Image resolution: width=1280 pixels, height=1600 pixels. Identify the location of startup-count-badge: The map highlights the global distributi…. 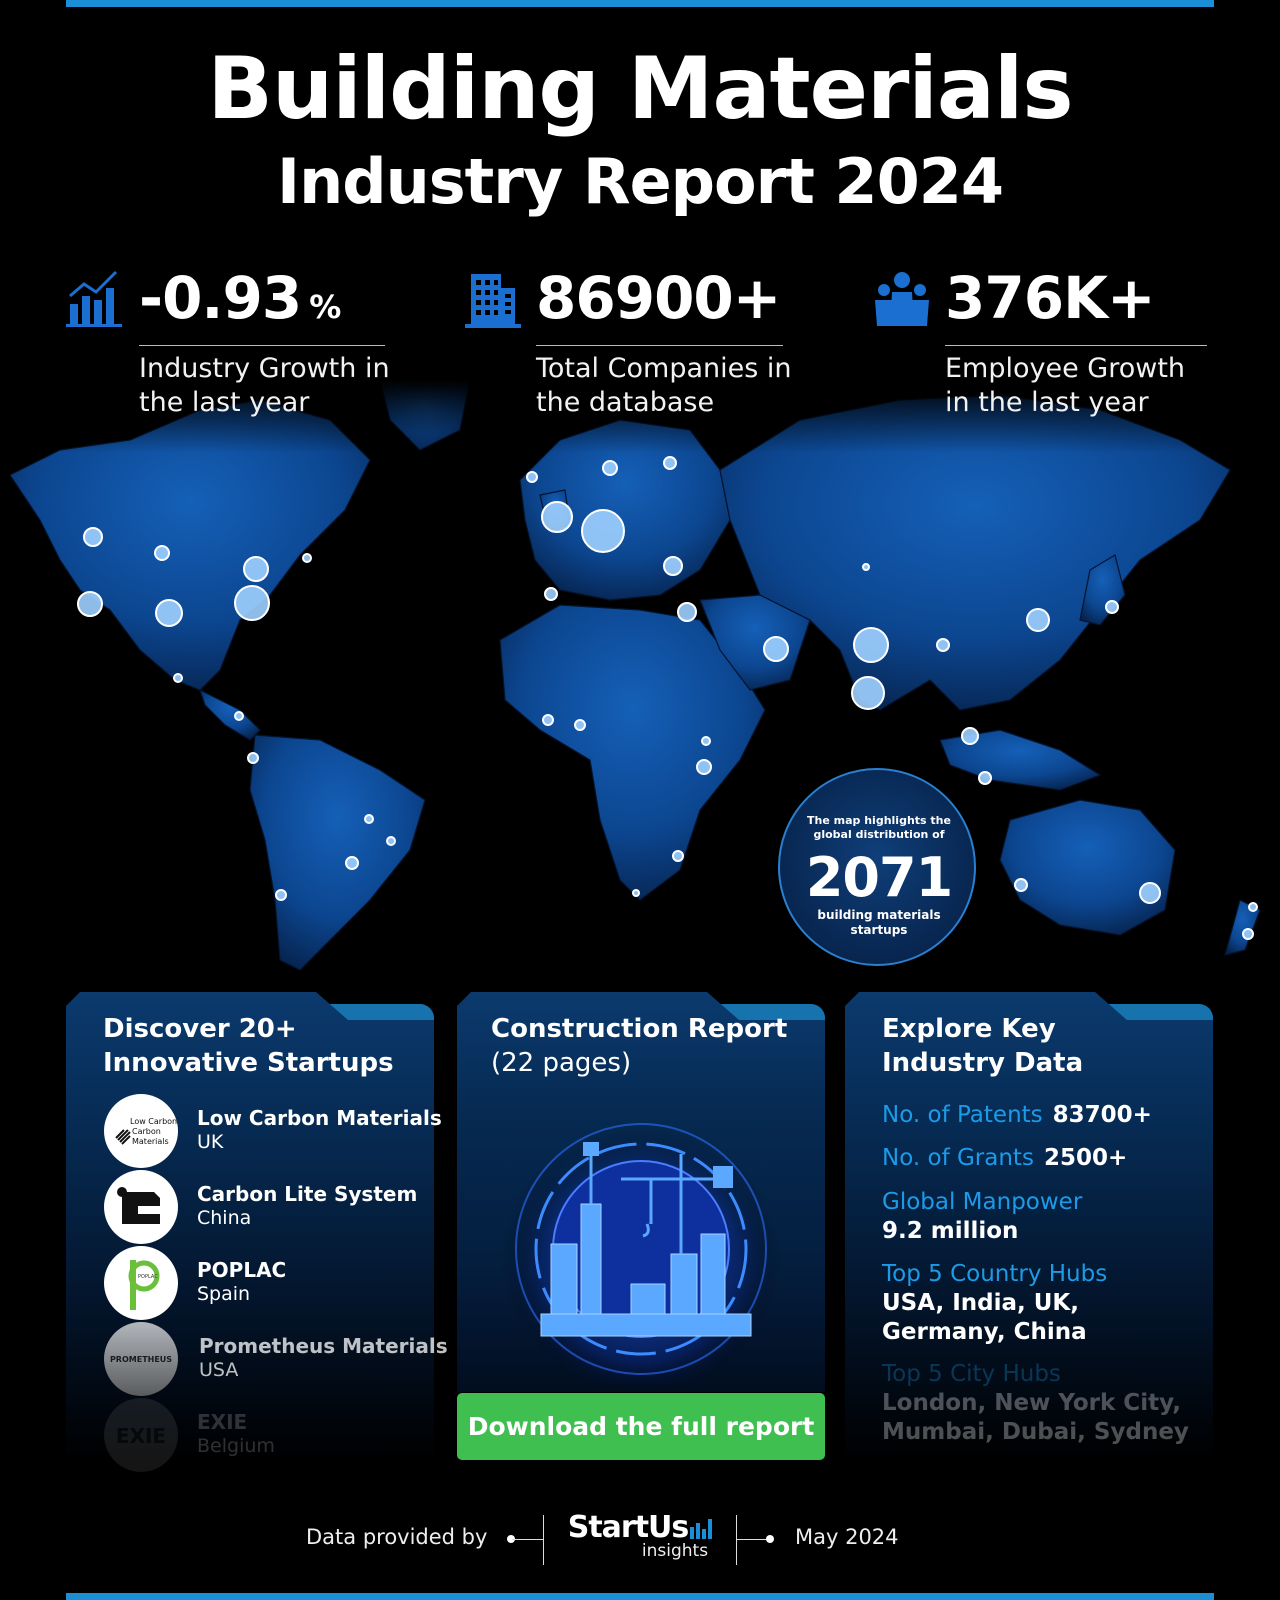
(877, 867).